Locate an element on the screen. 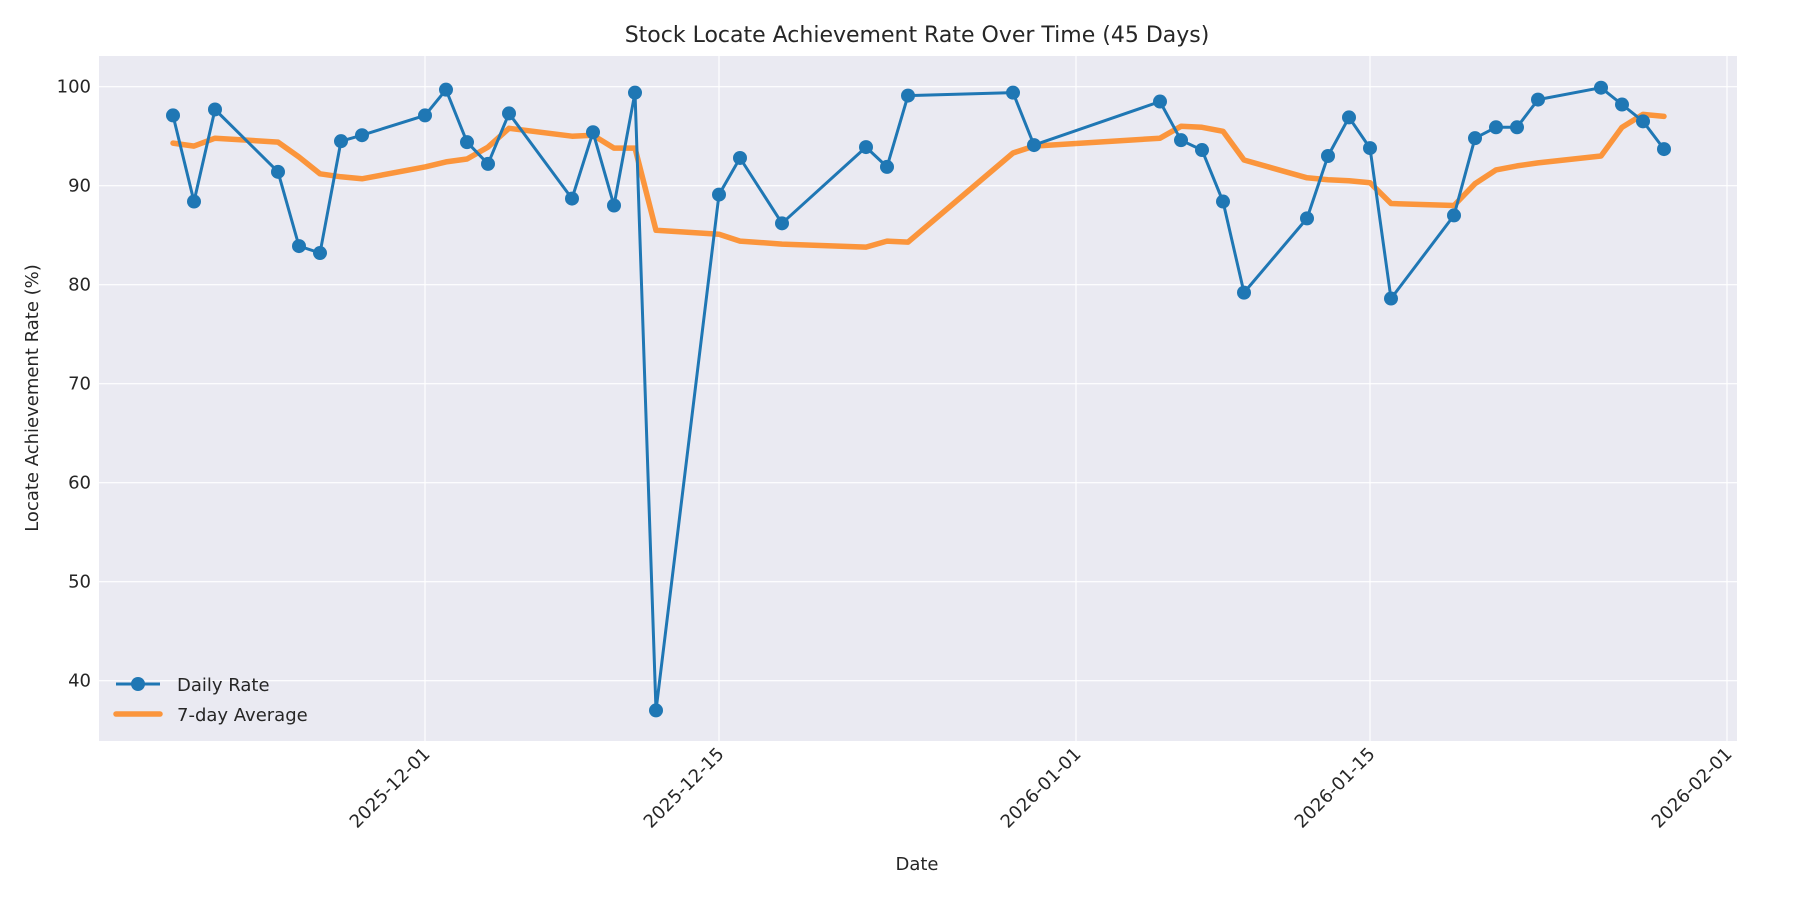  y-axis-label: Locate Achievement Rate (%) is located at coordinates (32, 398).